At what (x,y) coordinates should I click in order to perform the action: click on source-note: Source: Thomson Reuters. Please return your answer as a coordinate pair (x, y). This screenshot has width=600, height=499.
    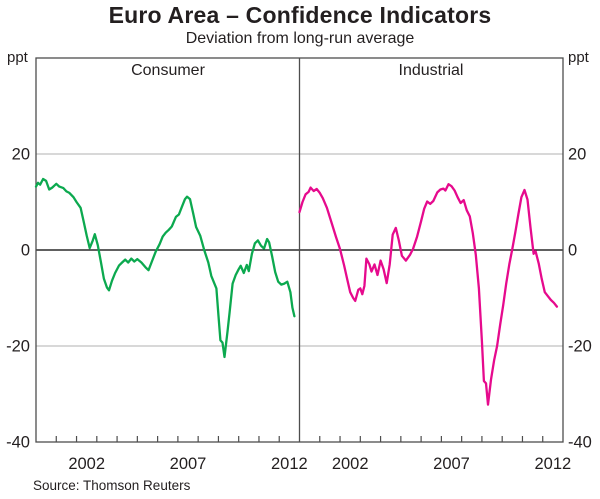
    Looking at the image, I should click on (112, 485).